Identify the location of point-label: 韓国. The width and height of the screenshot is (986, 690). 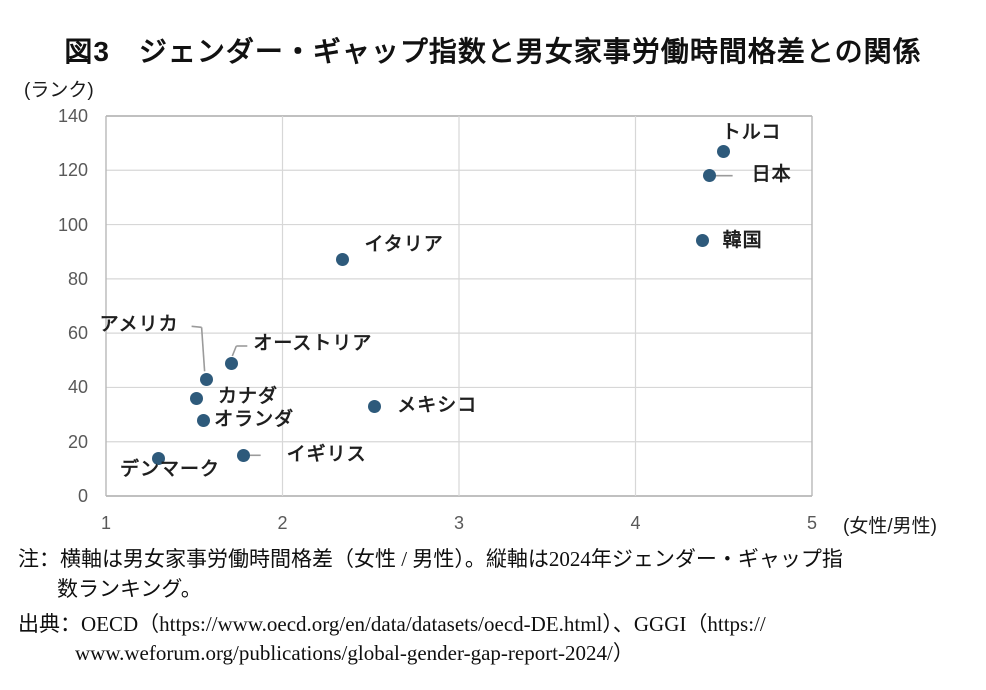
(742, 240).